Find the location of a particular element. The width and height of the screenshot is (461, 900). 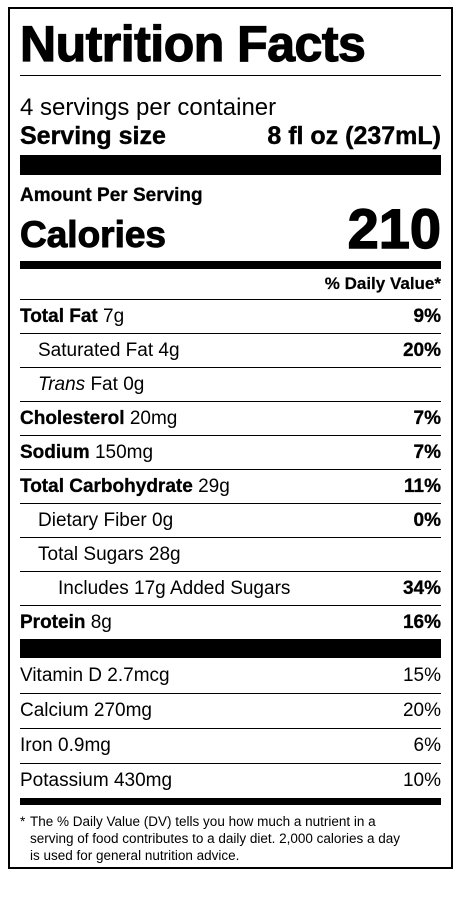

nutrient-name: Includes 17g Added Sugars is located at coordinates (174, 588).